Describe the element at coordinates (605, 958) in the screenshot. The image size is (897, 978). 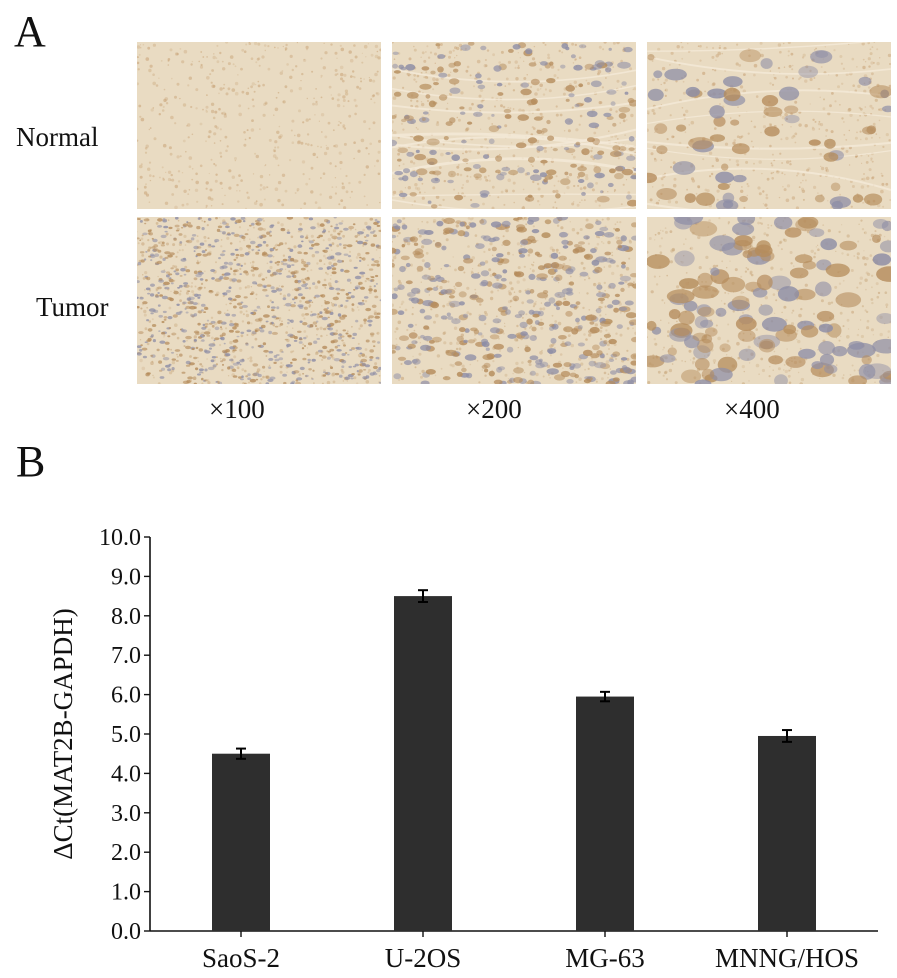
I see `x-tick-label: MG-63` at that location.